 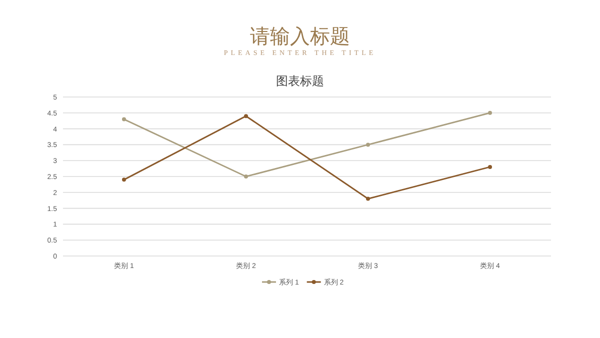 I want to click on title: 请输入标题, so click(x=300, y=37).